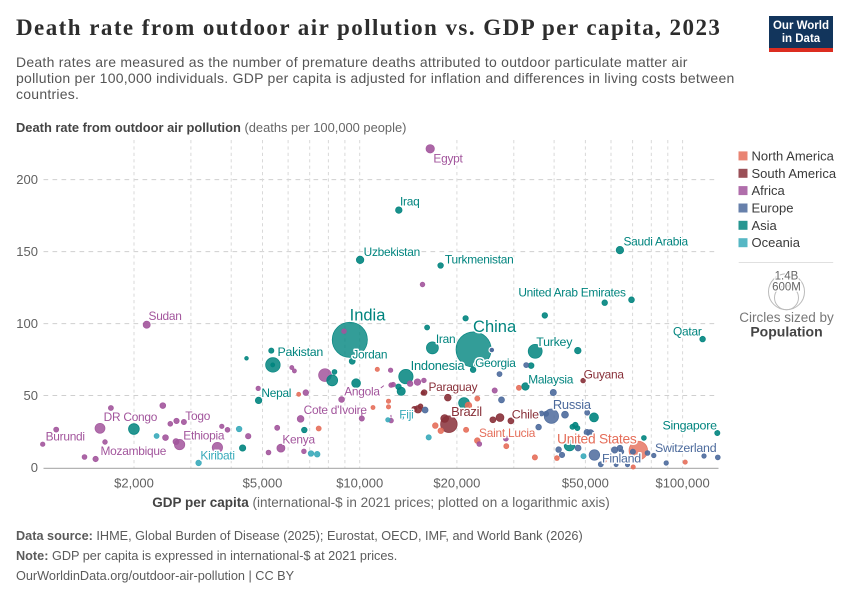  Describe the element at coordinates (276, 393) in the screenshot. I see `svg-text: Nepal` at that location.